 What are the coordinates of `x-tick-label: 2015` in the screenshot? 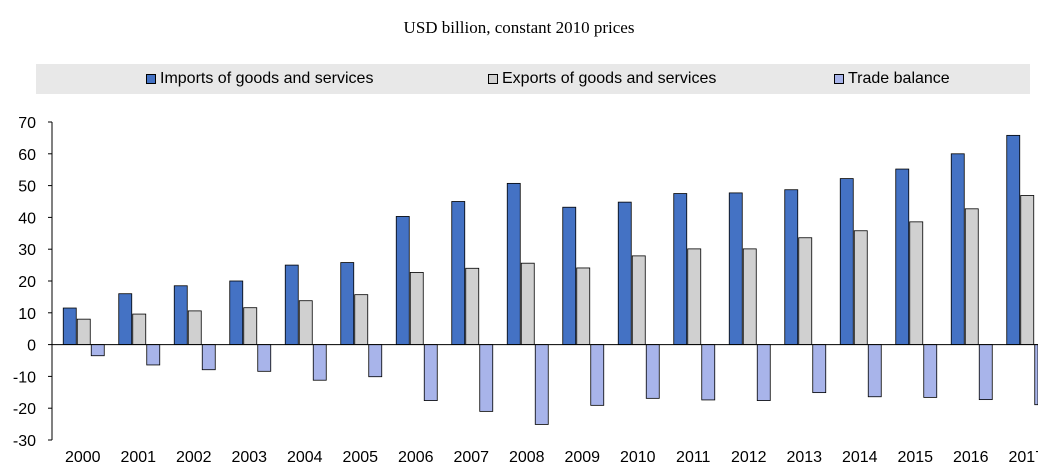 It's located at (915, 457).